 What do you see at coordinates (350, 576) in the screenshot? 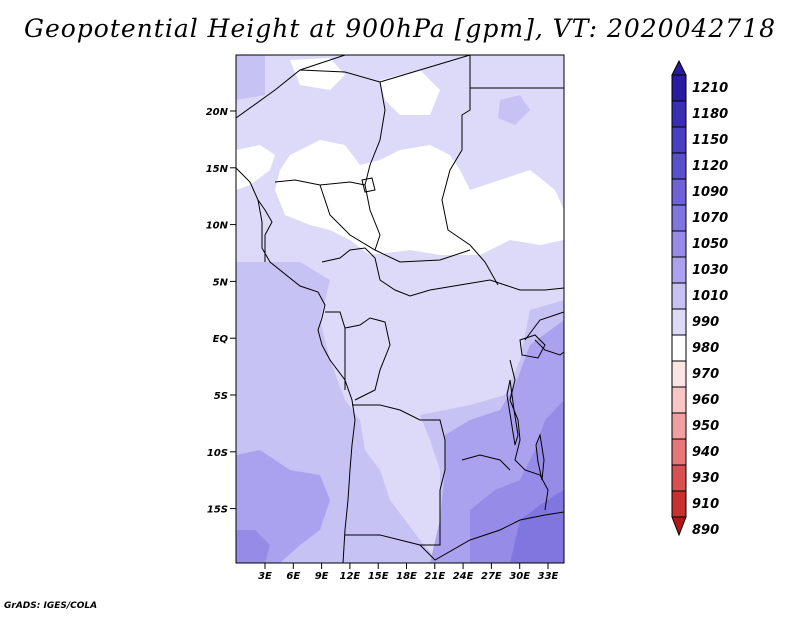
I see `lon-label: 12E` at bounding box center [350, 576].